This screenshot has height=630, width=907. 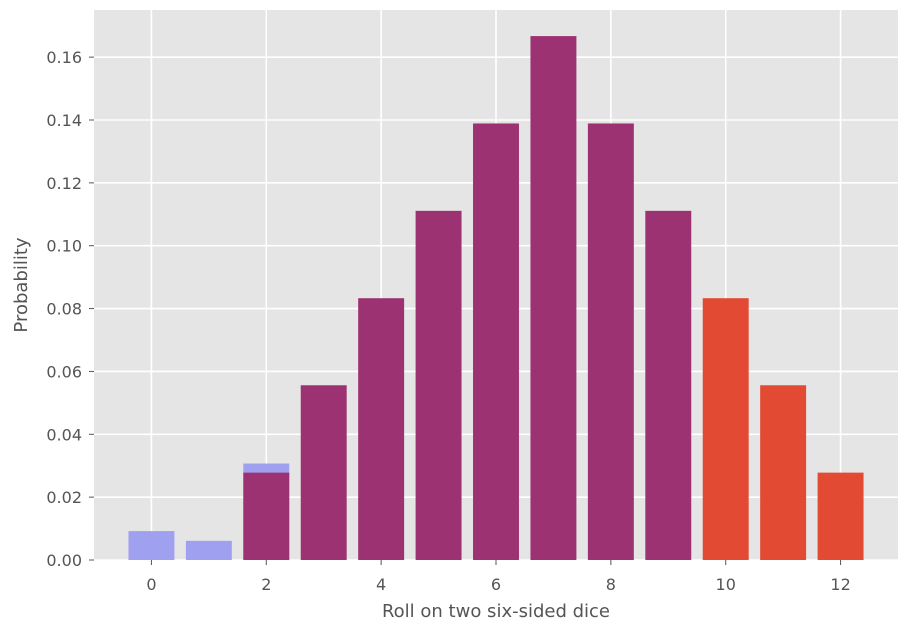 What do you see at coordinates (840, 584) in the screenshot?
I see `x-tick-label: 12` at bounding box center [840, 584].